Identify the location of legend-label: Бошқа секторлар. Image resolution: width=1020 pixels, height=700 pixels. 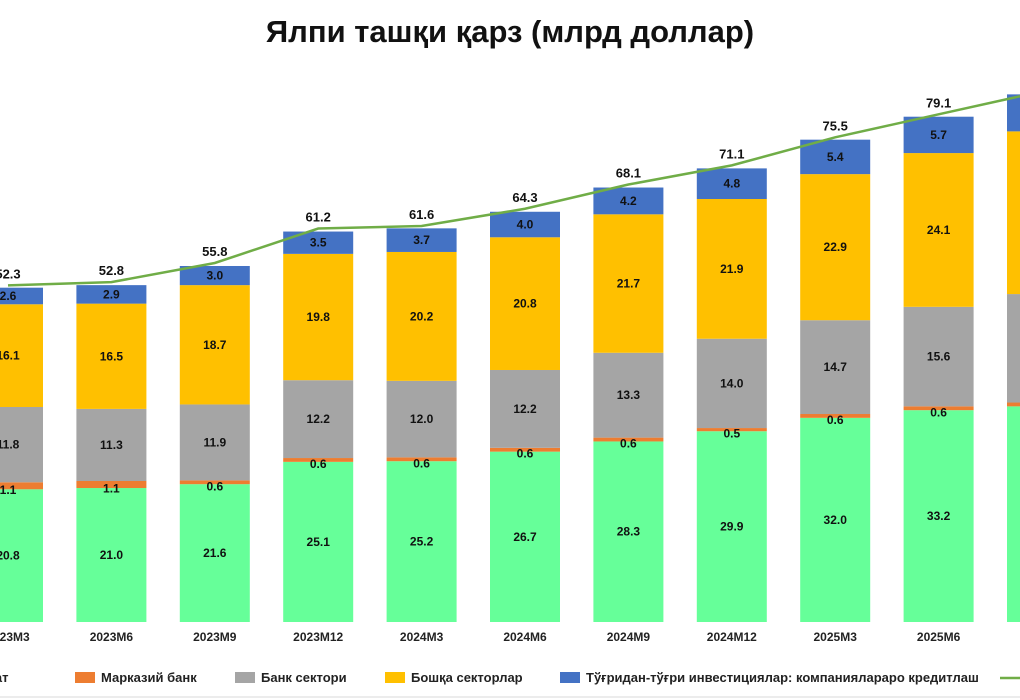
(467, 677).